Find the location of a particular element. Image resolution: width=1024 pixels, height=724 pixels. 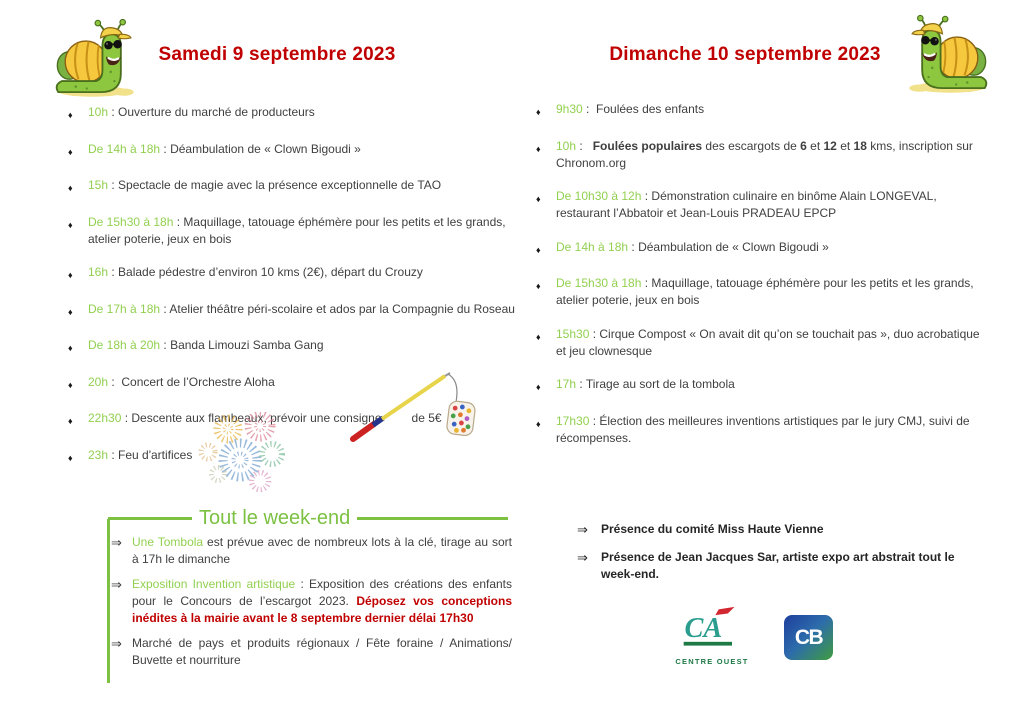

event-time: 17h is located at coordinates (566, 384).